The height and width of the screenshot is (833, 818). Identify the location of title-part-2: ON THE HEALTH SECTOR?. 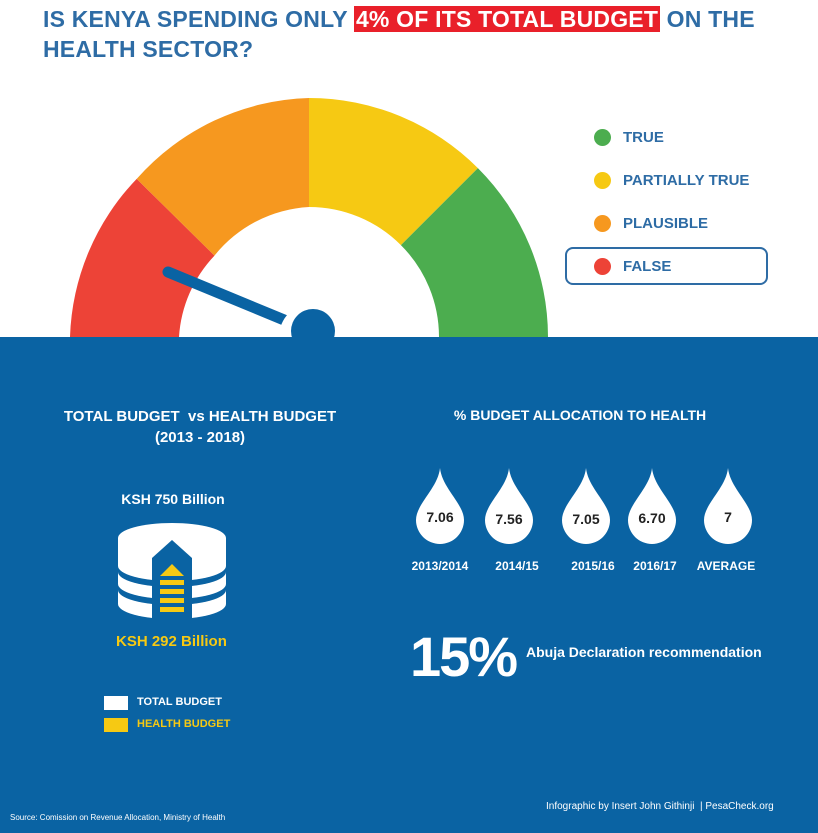
(399, 34).